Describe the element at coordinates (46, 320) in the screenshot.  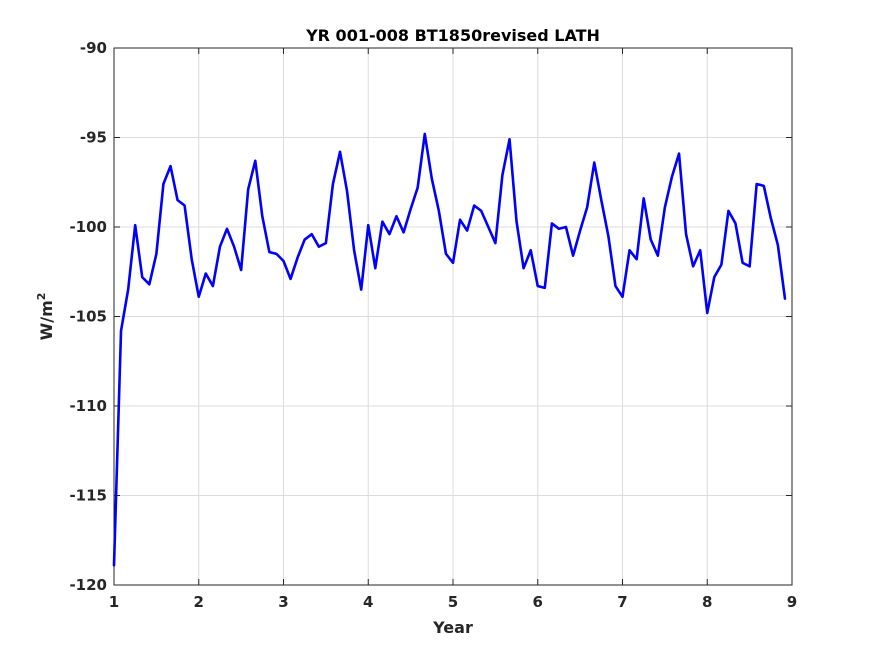
I see `y-axis-label-base: W/m` at that location.